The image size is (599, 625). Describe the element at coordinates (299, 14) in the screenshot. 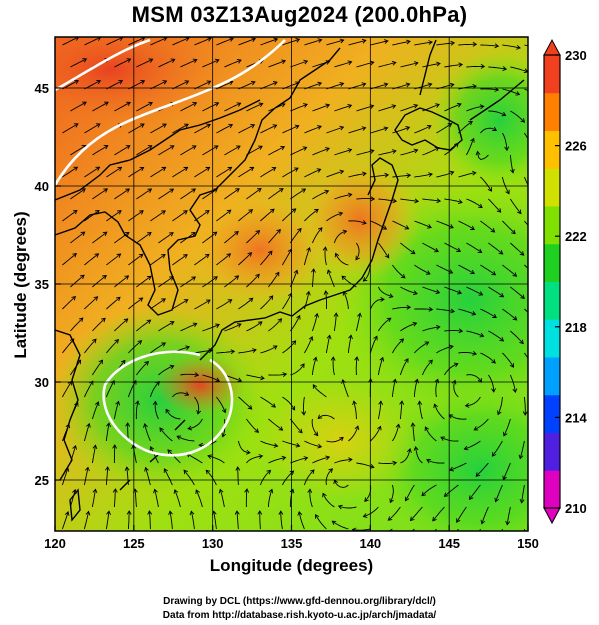

I see `map-title: MSM 03Z13Aug2024 (200.0hPa)` at that location.